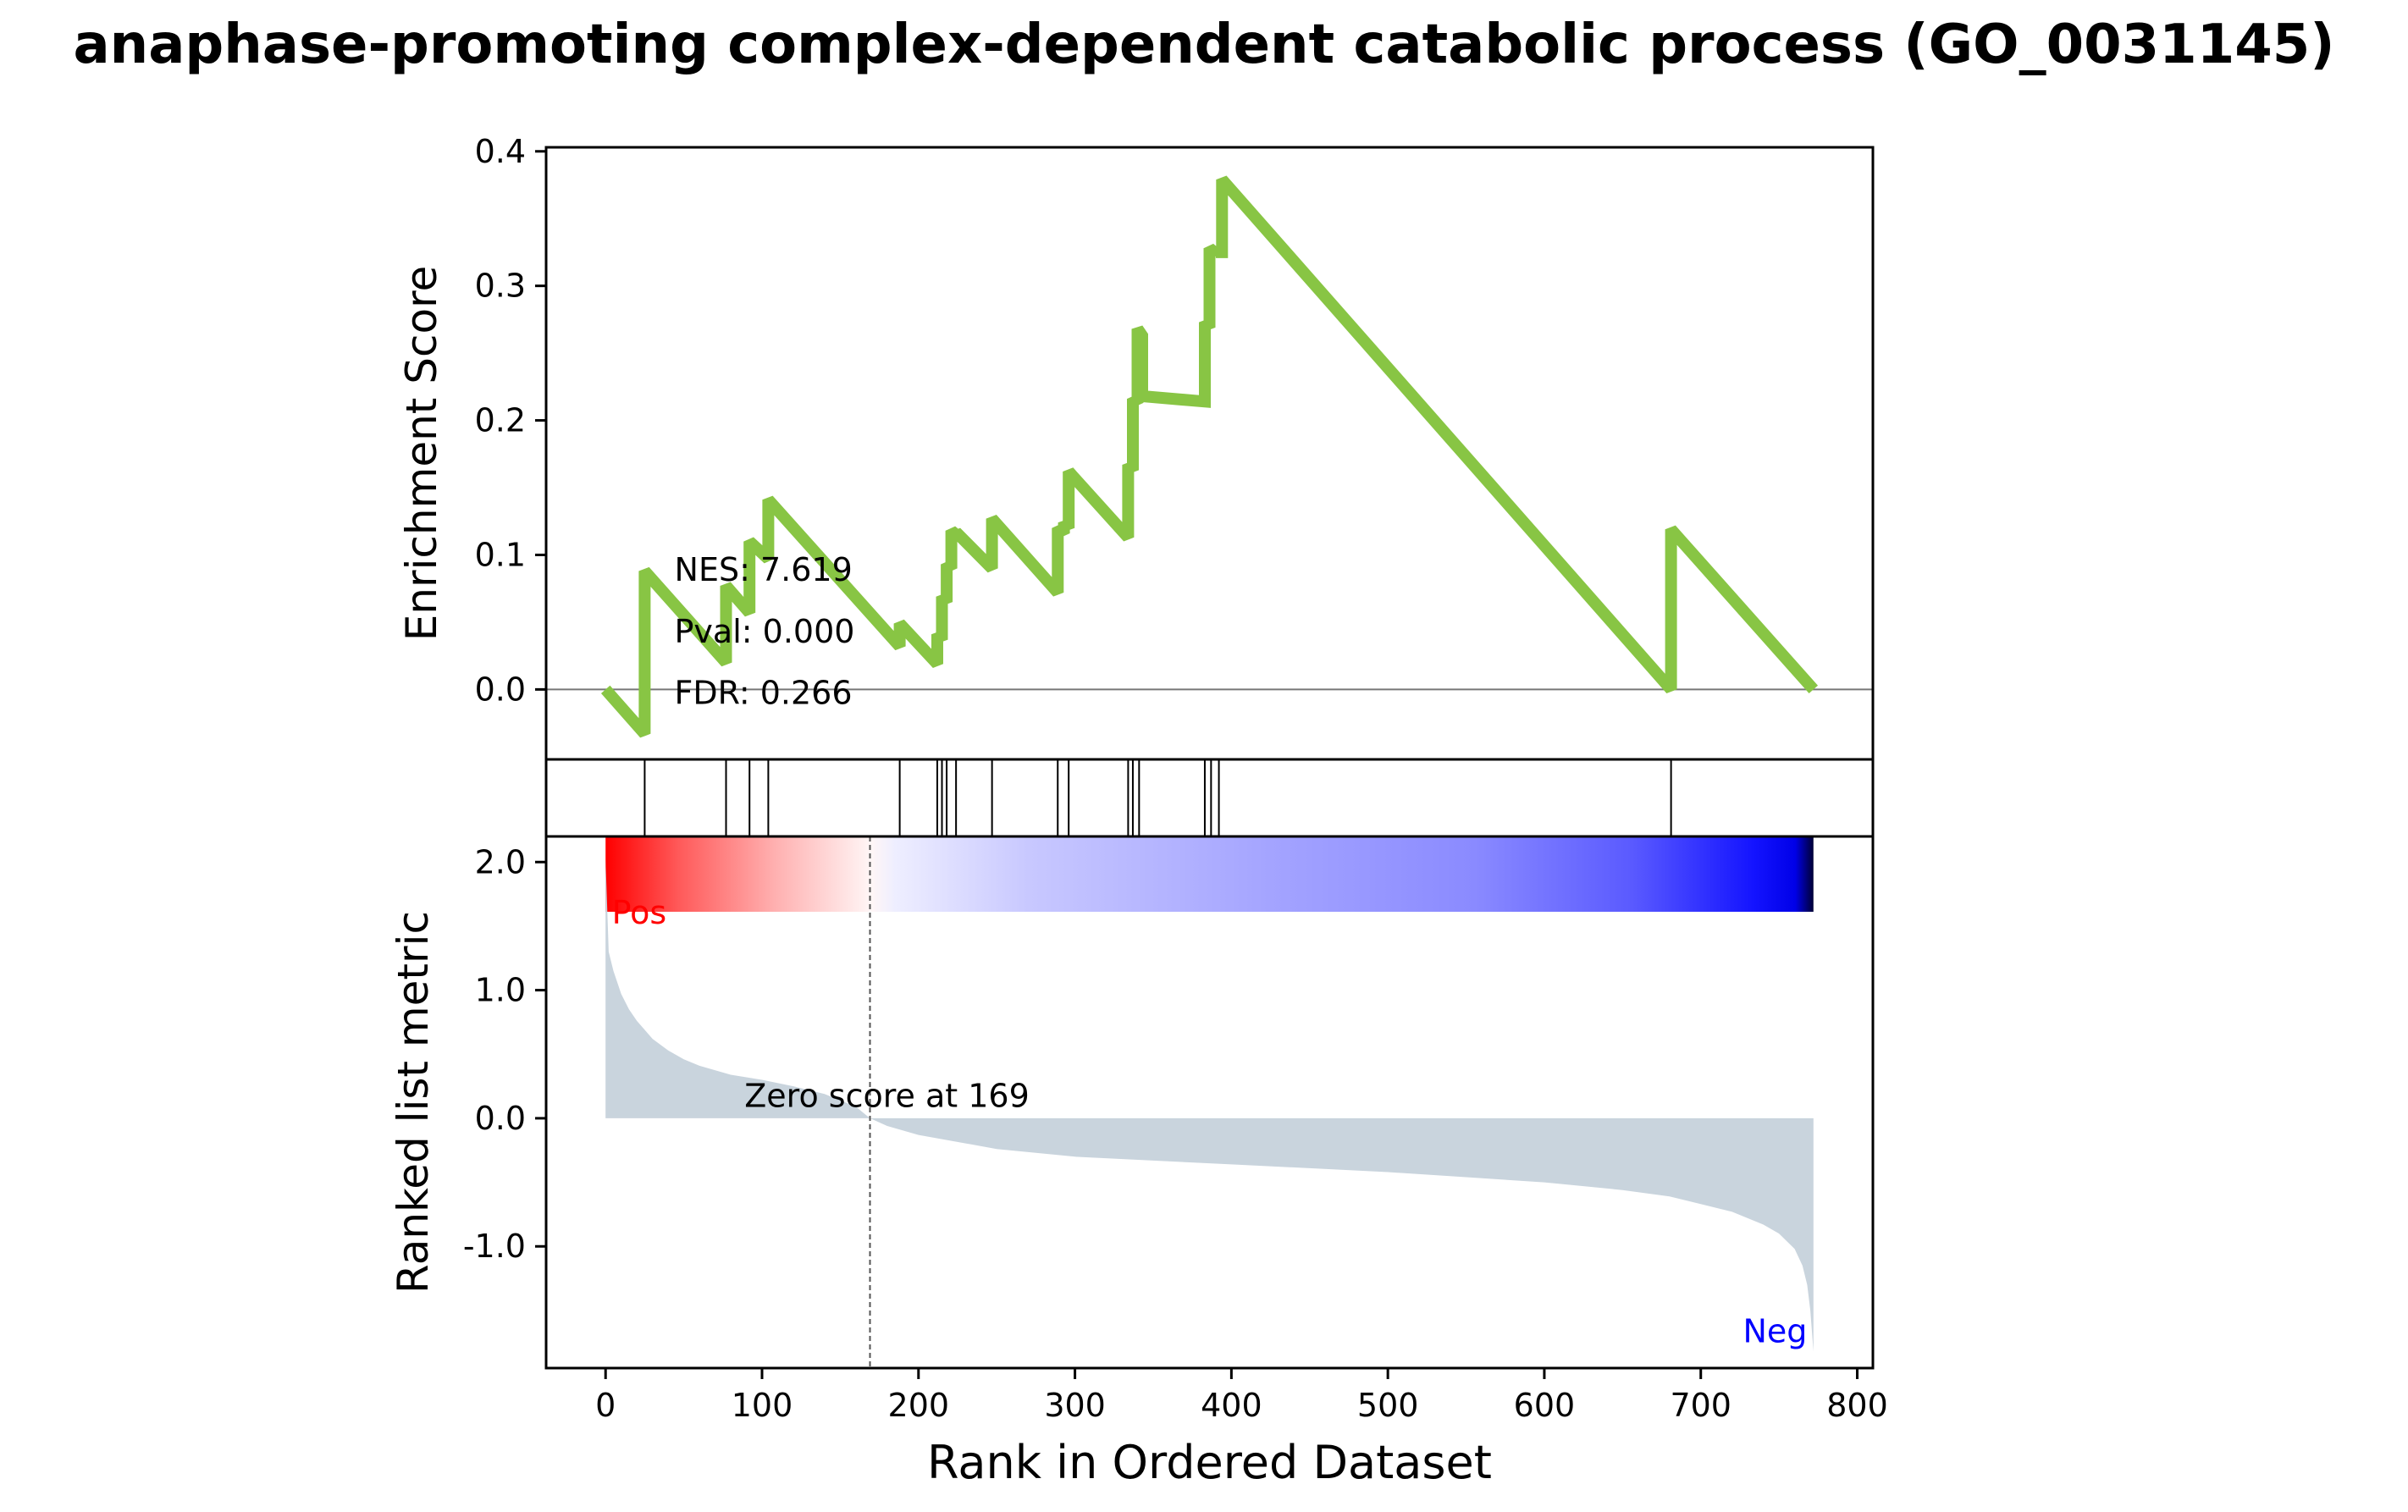  Describe the element at coordinates (494, 1246) in the screenshot. I see `metric-ytick-label: -1.0` at that location.